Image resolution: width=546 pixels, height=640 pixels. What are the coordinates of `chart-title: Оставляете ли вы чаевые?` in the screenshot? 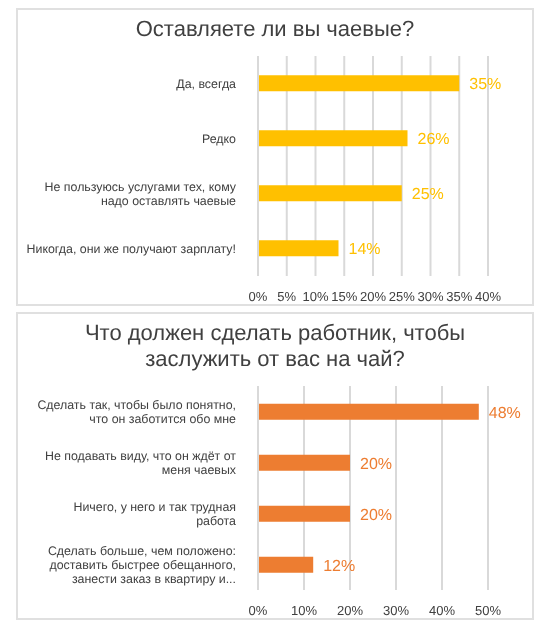 It's located at (275, 31).